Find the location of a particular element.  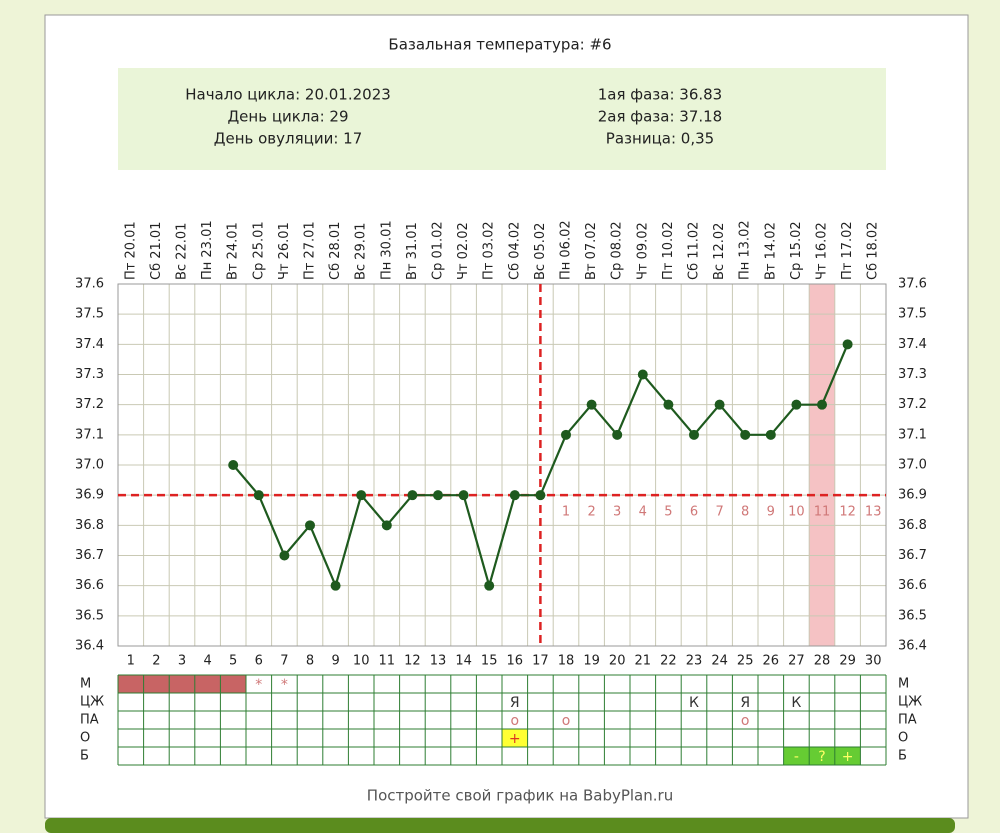

x-tick-label: 1 is located at coordinates (131, 661).